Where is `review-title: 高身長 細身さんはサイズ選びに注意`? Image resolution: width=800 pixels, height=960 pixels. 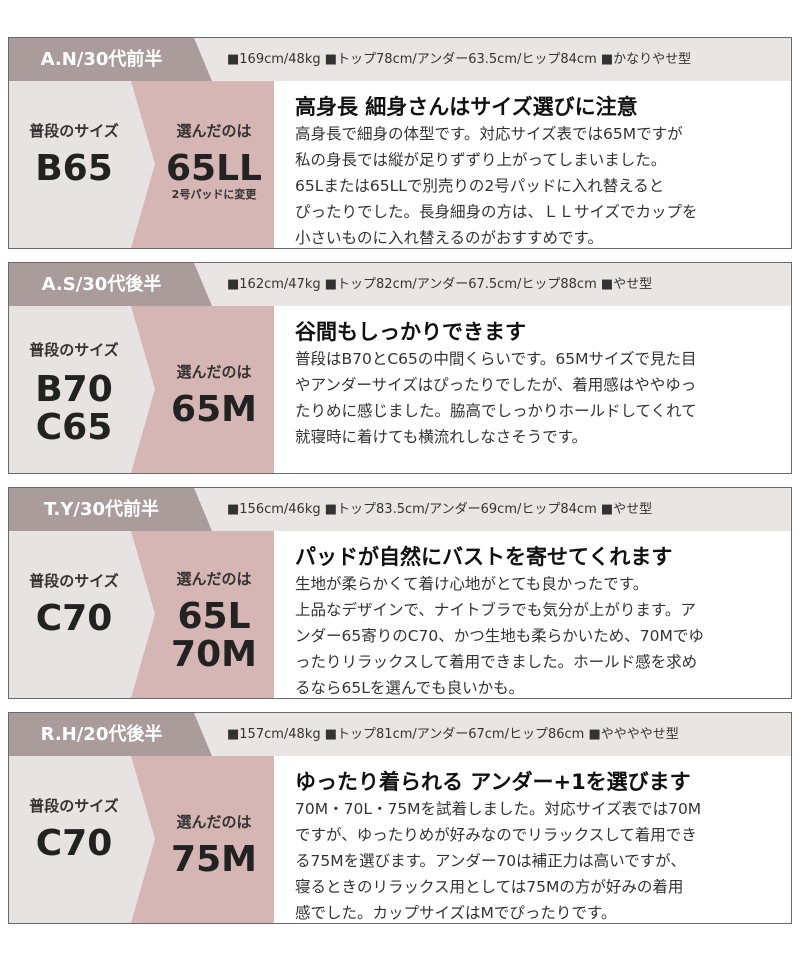 review-title: 高身長 細身さんはサイズ選びに注意 is located at coordinates (466, 107).